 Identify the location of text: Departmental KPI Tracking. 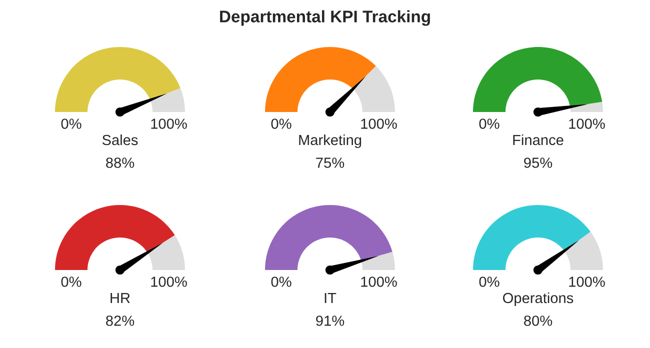
(325, 18).